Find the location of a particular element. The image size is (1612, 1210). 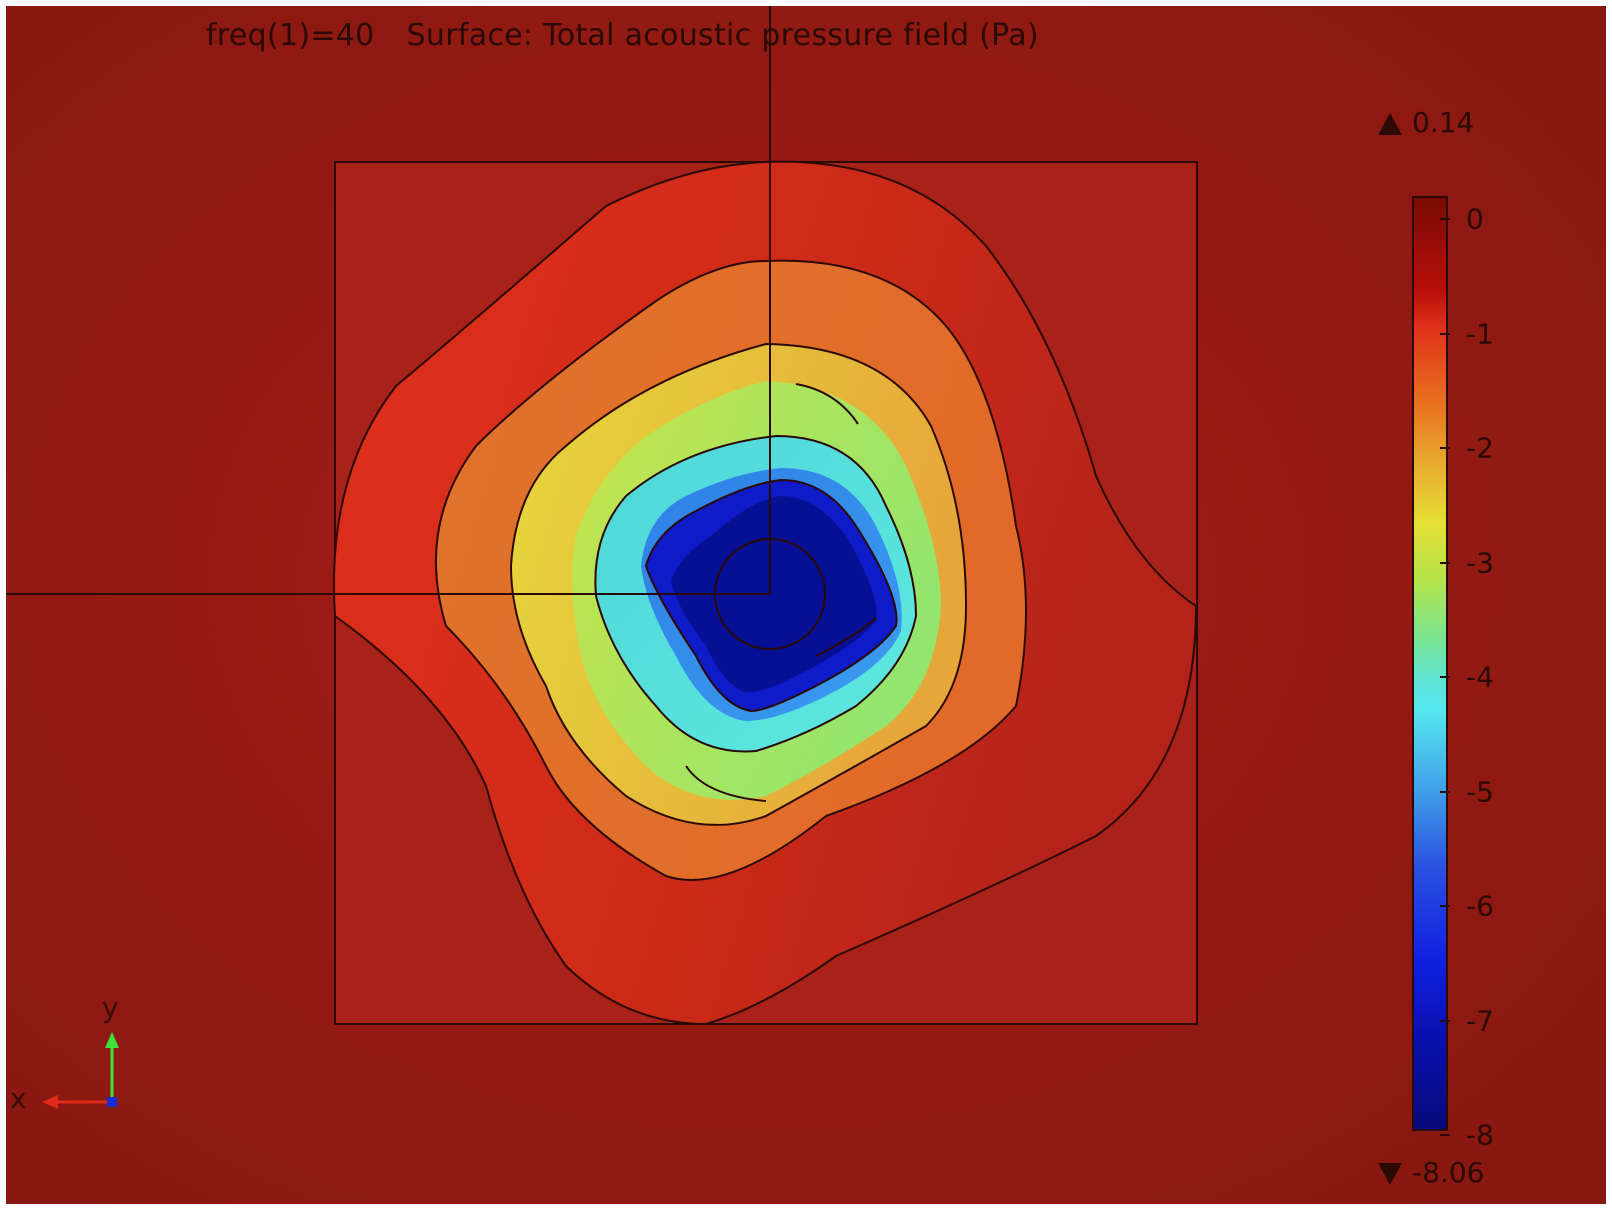

x-arrow-head is located at coordinates (50, 1102).